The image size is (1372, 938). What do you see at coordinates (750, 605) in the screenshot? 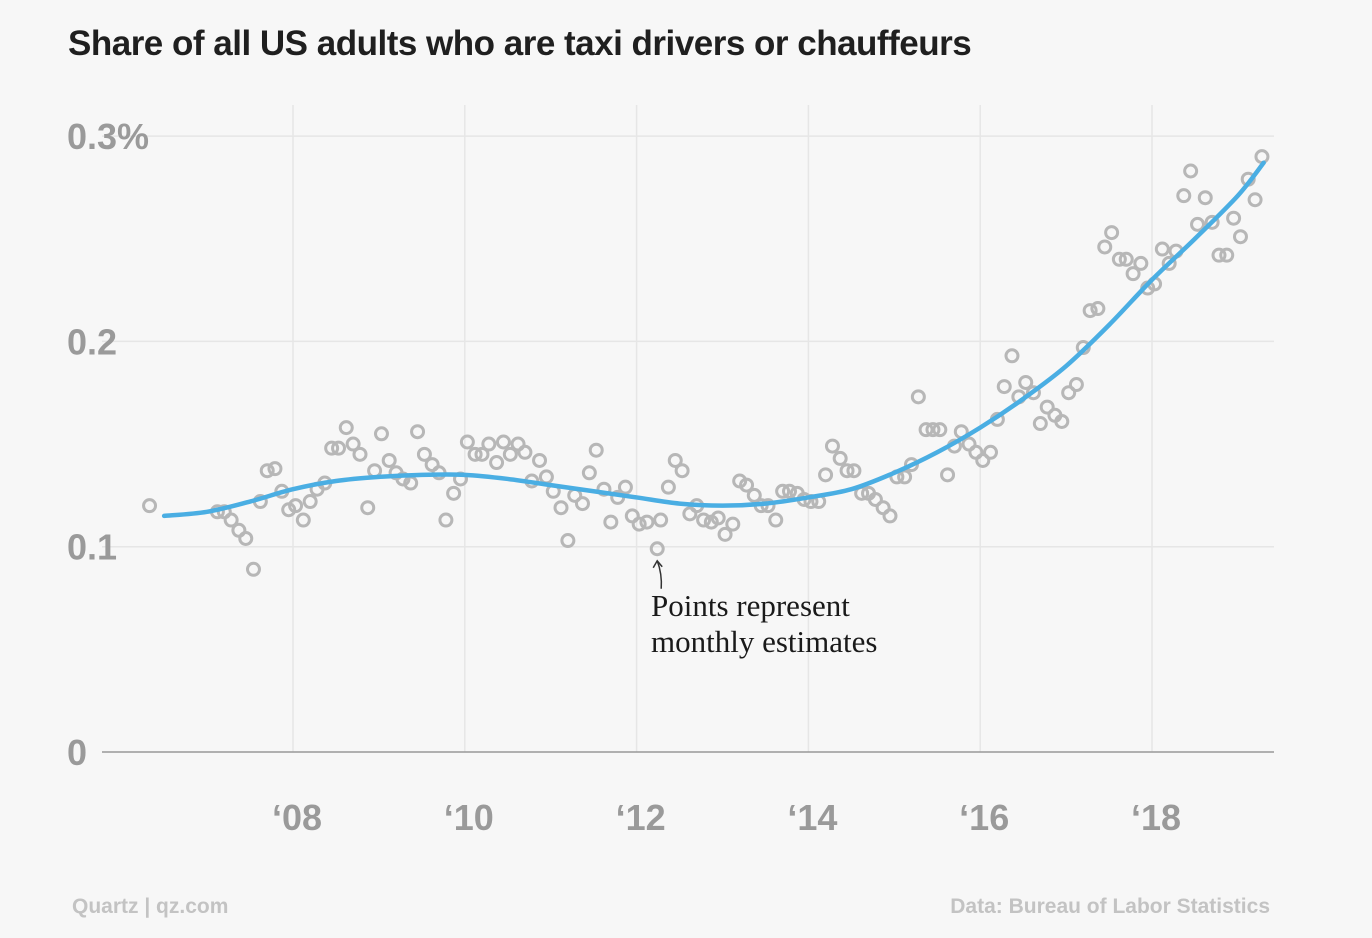
I see `annotation-text: Points represent` at bounding box center [750, 605].